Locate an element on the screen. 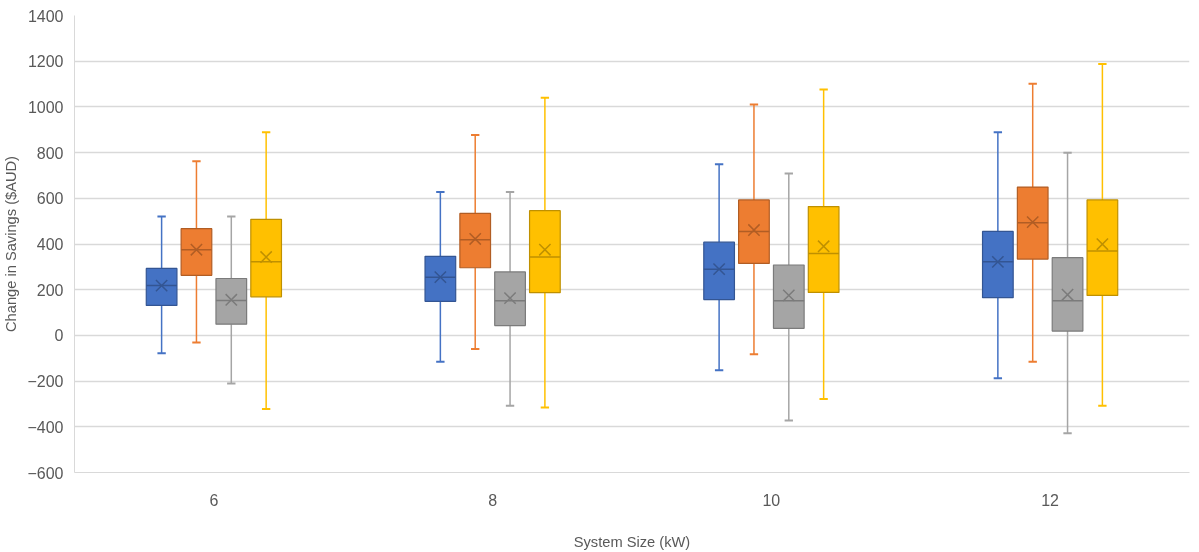 The width and height of the screenshot is (1199, 552). y-tick-label: 400 is located at coordinates (50, 244).